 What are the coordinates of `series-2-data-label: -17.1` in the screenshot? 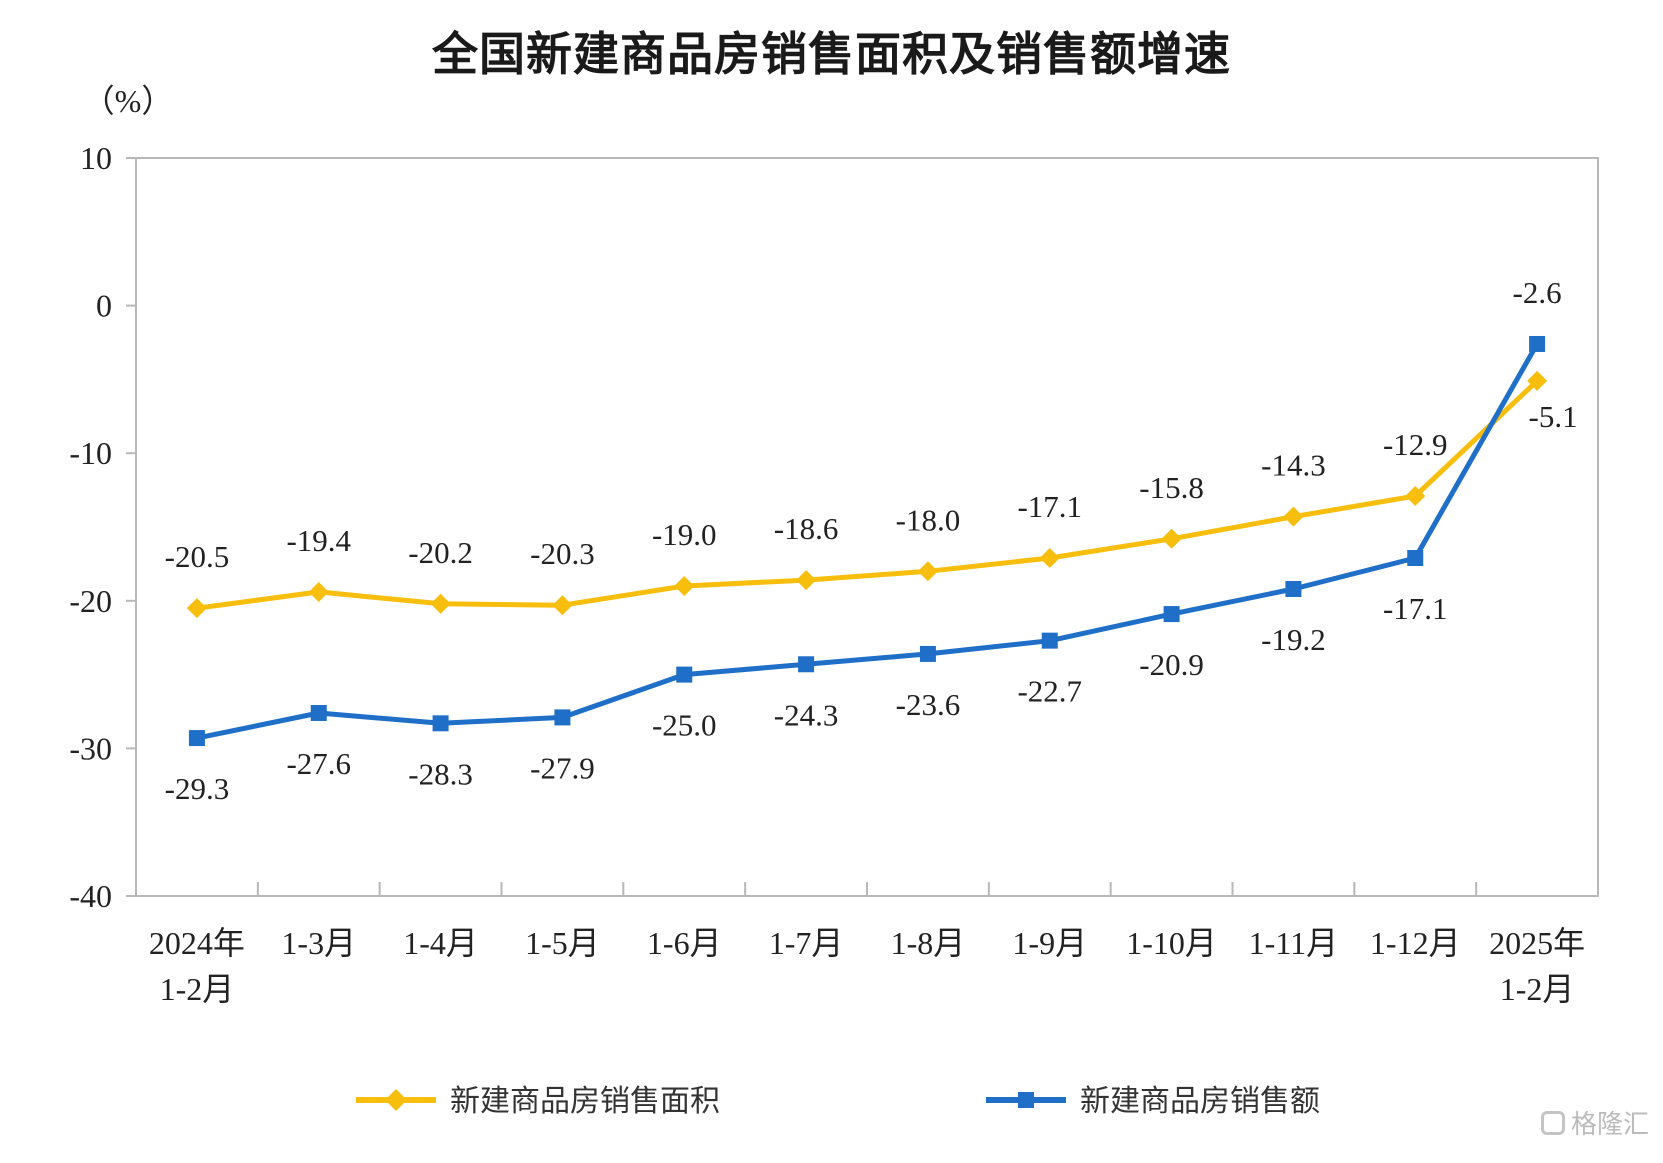 It's located at (1415, 608).